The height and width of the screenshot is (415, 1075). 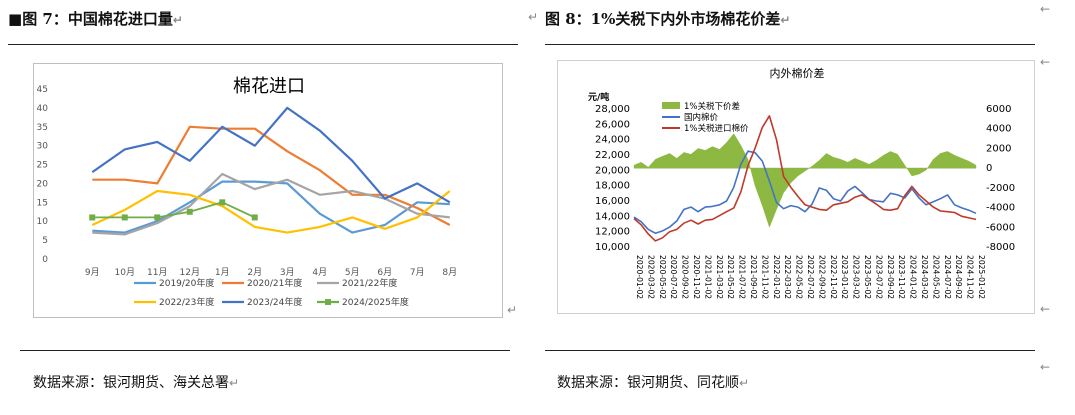 I want to click on x-tick-label: 2022-11-02, so click(x=833, y=277).